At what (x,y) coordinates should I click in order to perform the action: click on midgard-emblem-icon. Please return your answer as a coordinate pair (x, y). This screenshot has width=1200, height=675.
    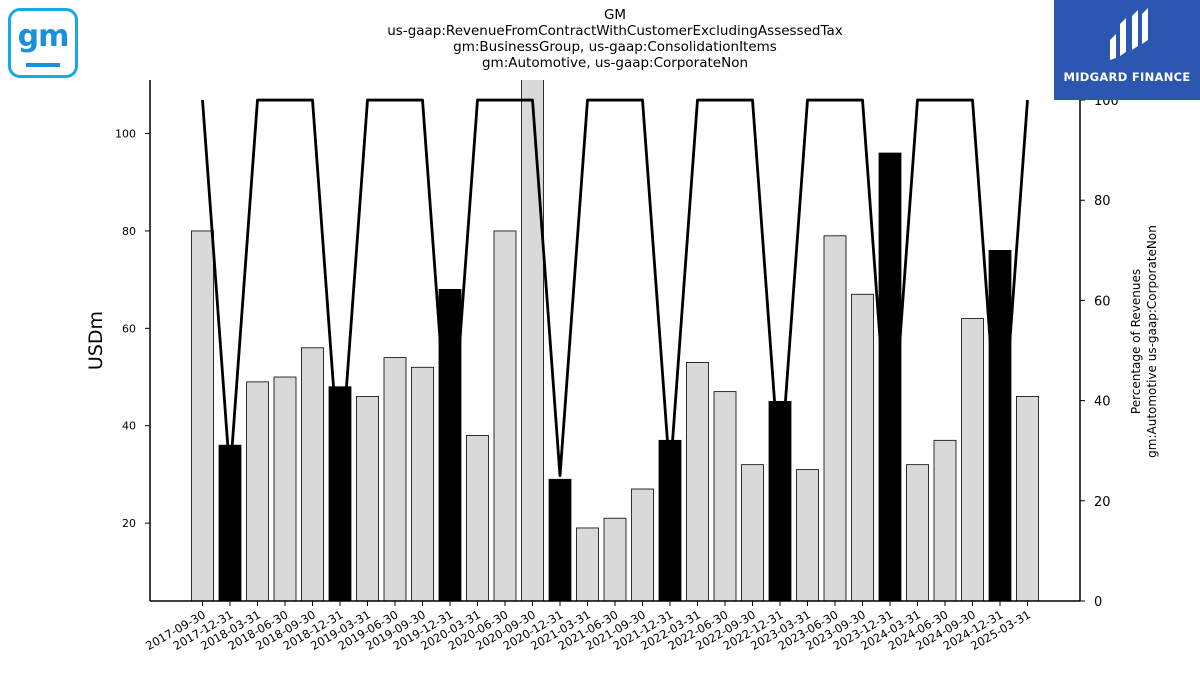
    Looking at the image, I should click on (1129, 34).